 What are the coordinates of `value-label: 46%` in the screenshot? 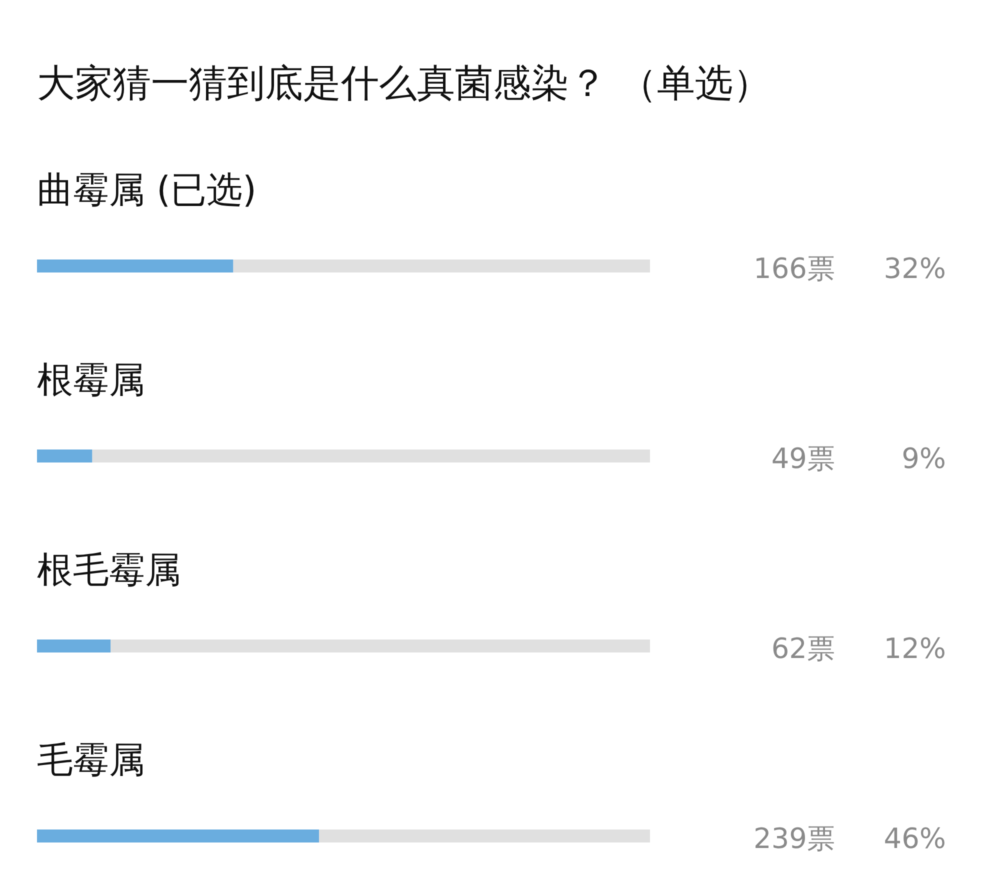 It's located at (915, 838).